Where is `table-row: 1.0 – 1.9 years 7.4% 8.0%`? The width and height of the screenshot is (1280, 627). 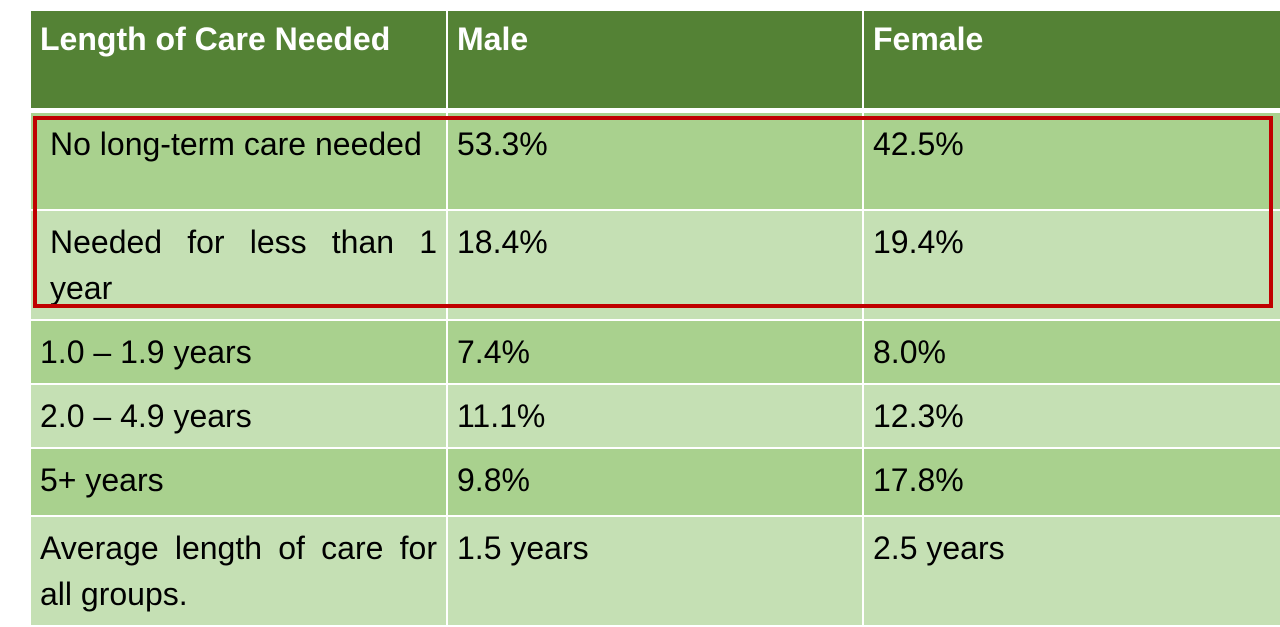
table-row: 1.0 – 1.9 years 7.4% 8.0% is located at coordinates (655, 352).